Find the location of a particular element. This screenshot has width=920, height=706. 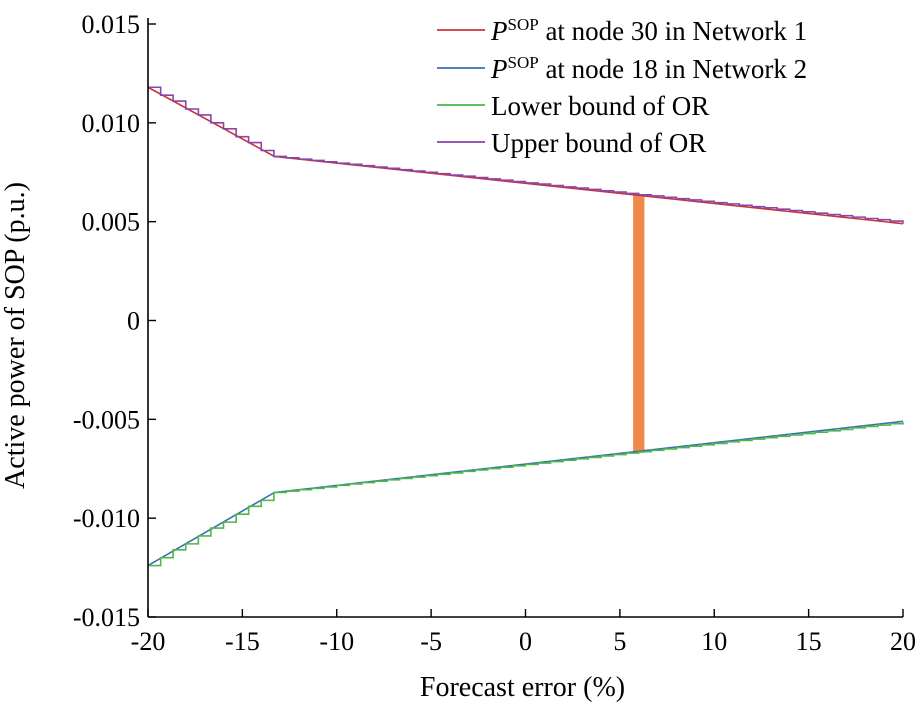

x-tick-label: 0 is located at coordinates (525, 641).